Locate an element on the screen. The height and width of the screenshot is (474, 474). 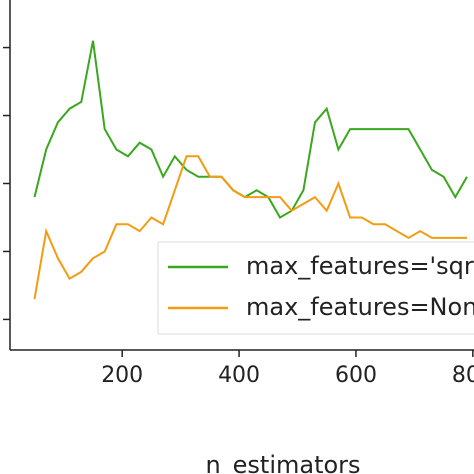
x-tick-label: 600 is located at coordinates (356, 375).